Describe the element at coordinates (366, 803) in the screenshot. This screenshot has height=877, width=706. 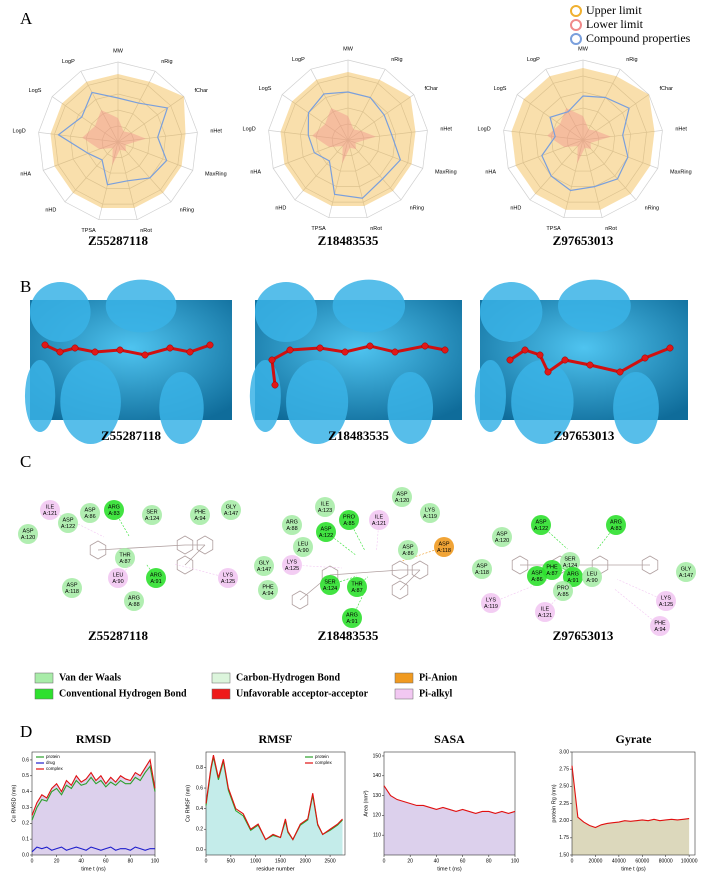
I see `y-axis-label: Area (nm²)` at that location.